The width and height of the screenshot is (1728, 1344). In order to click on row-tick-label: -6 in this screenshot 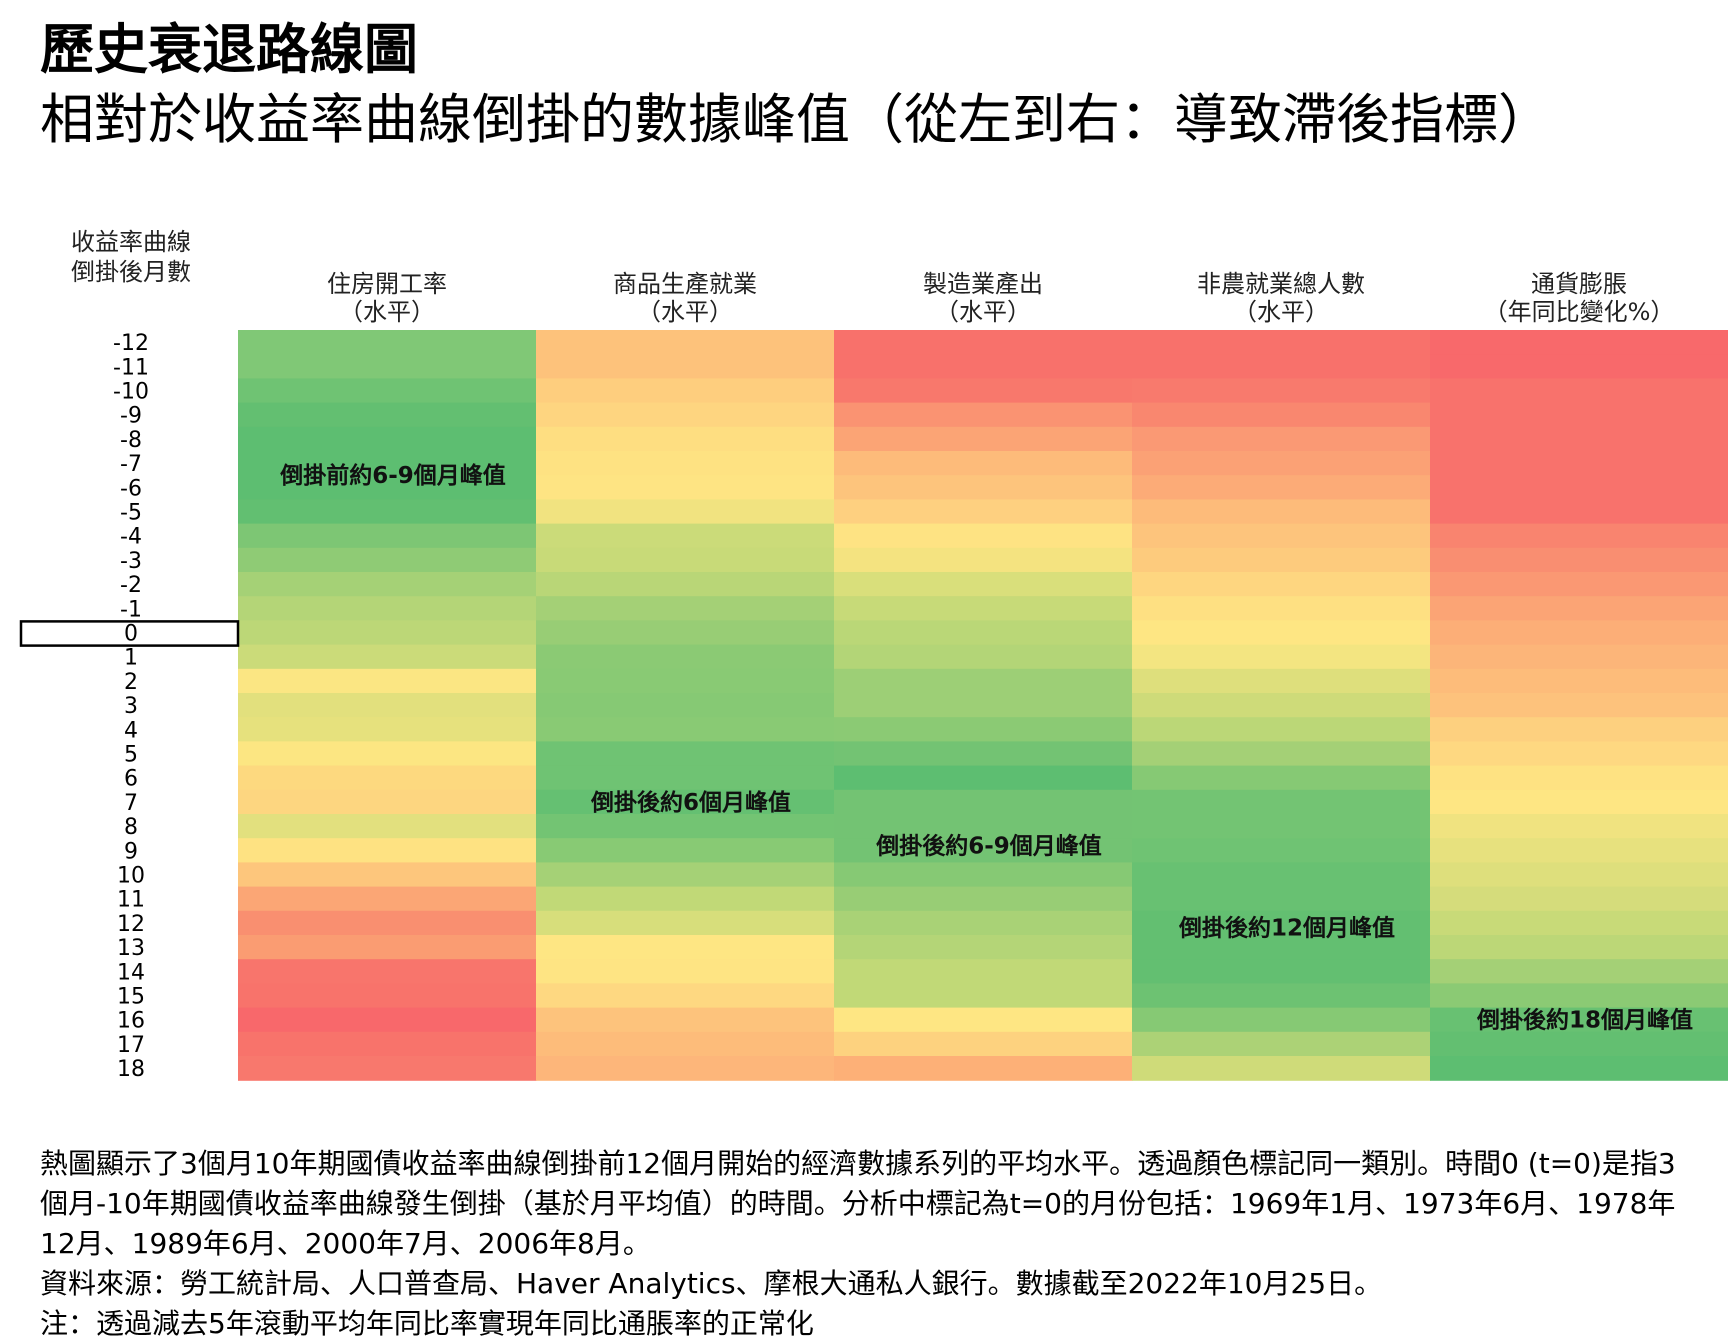, I will do `click(131, 488)`.